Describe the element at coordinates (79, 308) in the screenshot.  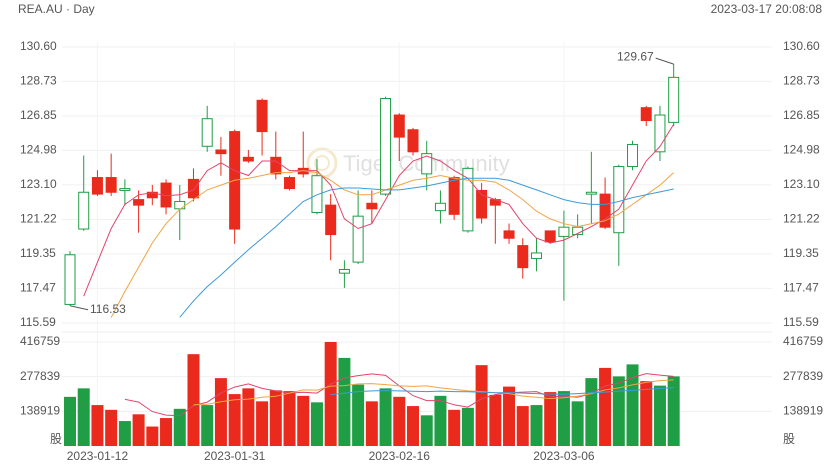
I see `min-leader` at that location.